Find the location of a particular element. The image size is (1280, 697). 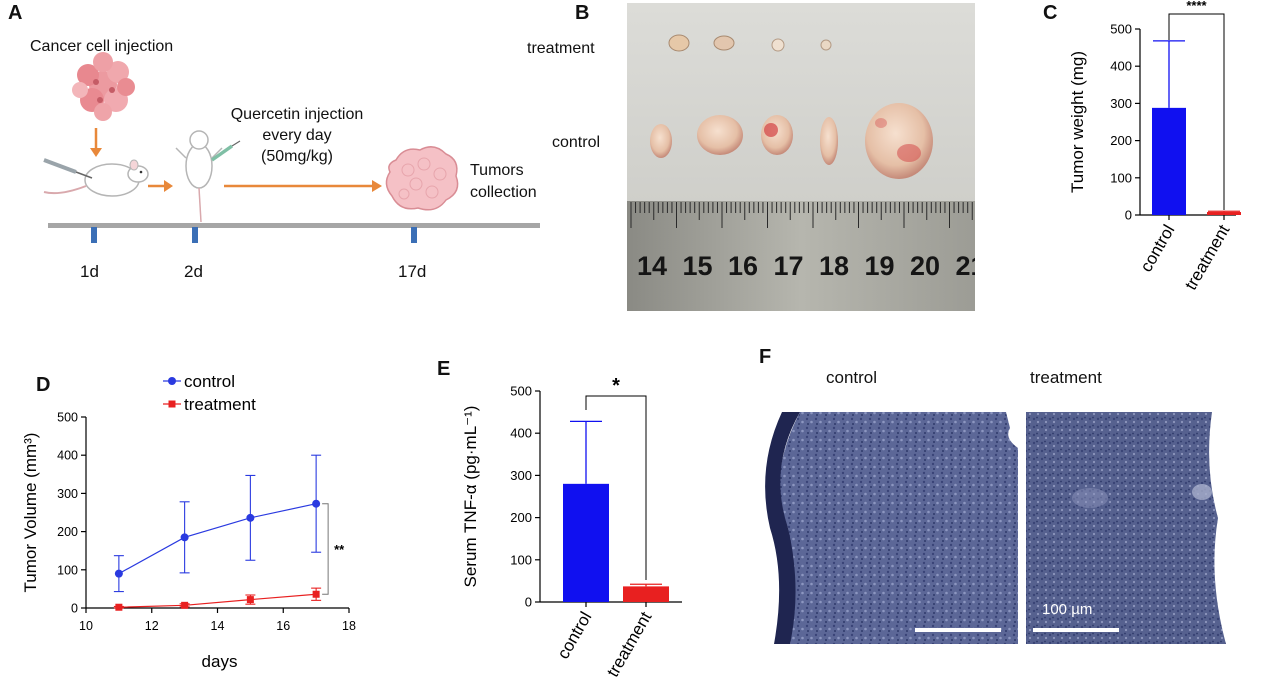

x-tick-label: 14 is located at coordinates (218, 626).